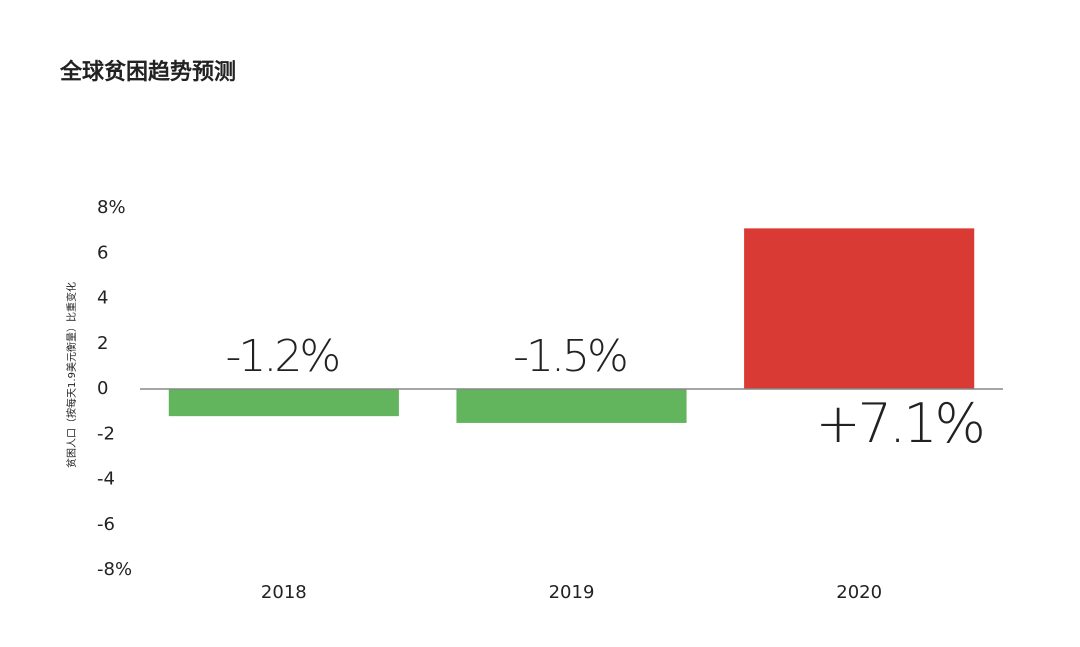 This screenshot has width=1080, height=647. What do you see at coordinates (859, 592) in the screenshot?
I see `x-tick-label: 2020` at bounding box center [859, 592].